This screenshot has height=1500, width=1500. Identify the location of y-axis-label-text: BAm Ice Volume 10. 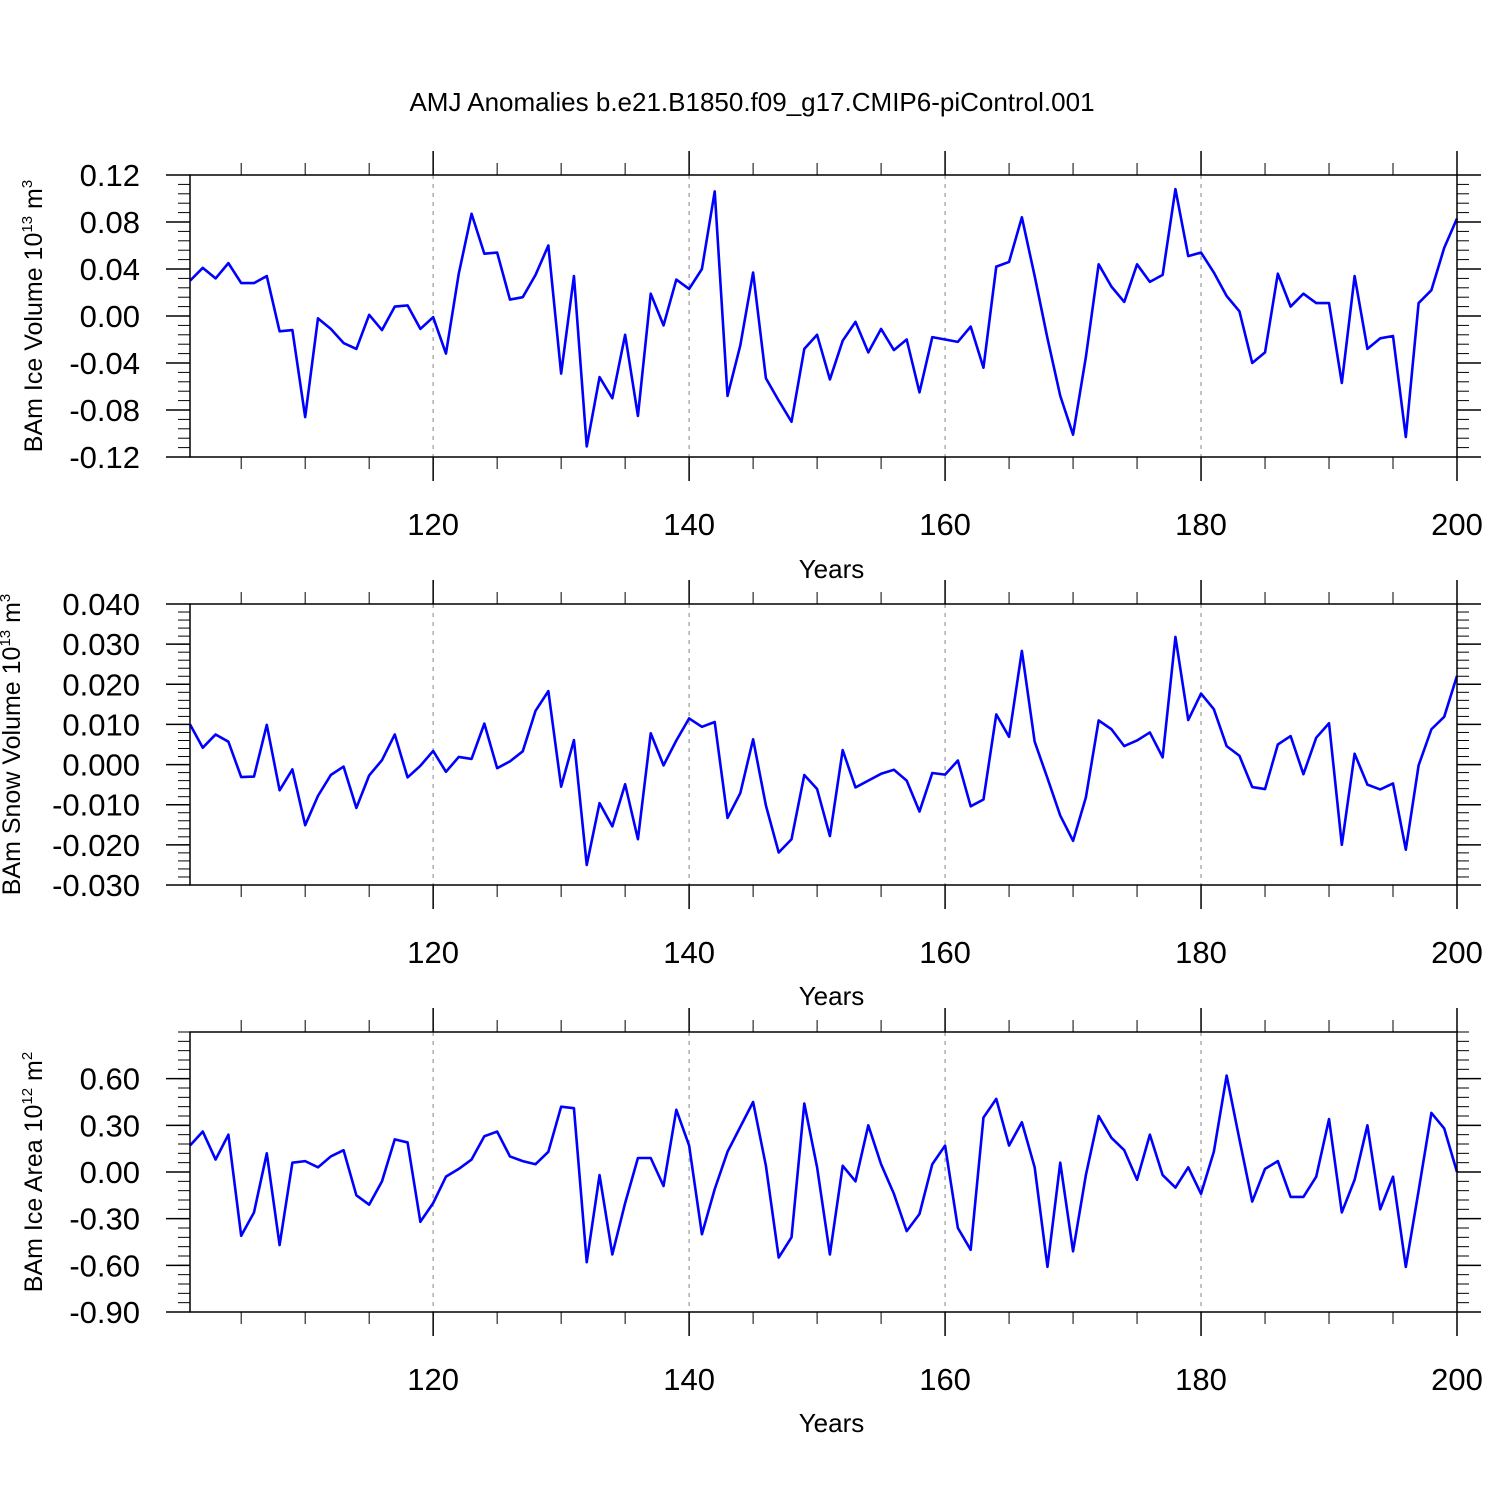
(34, 343).